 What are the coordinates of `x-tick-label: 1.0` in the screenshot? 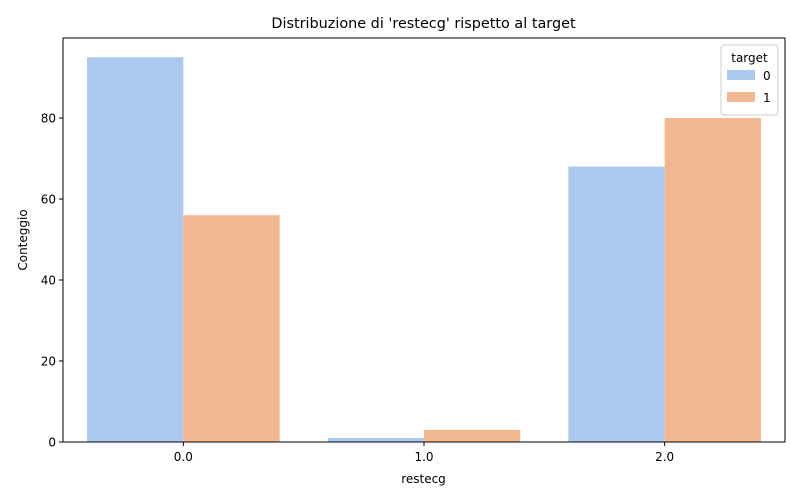 It's located at (423, 457).